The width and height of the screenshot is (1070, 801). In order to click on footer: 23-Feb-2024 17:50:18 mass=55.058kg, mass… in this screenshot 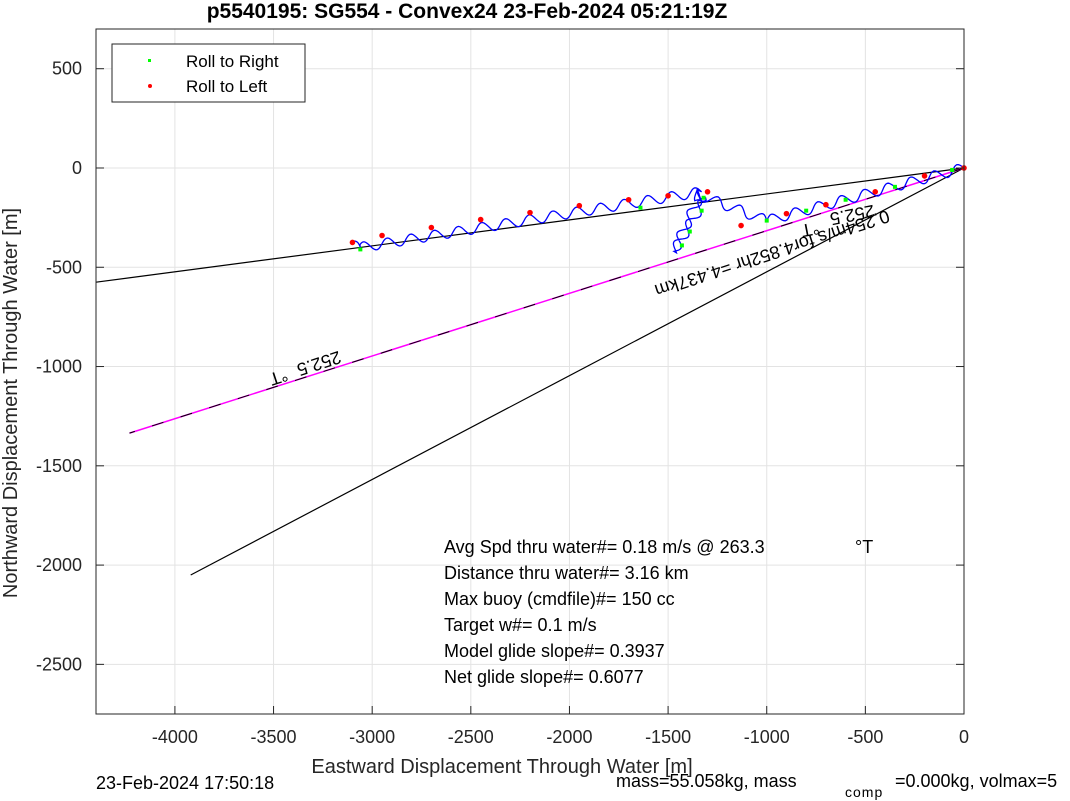, I will do `click(576, 785)`.